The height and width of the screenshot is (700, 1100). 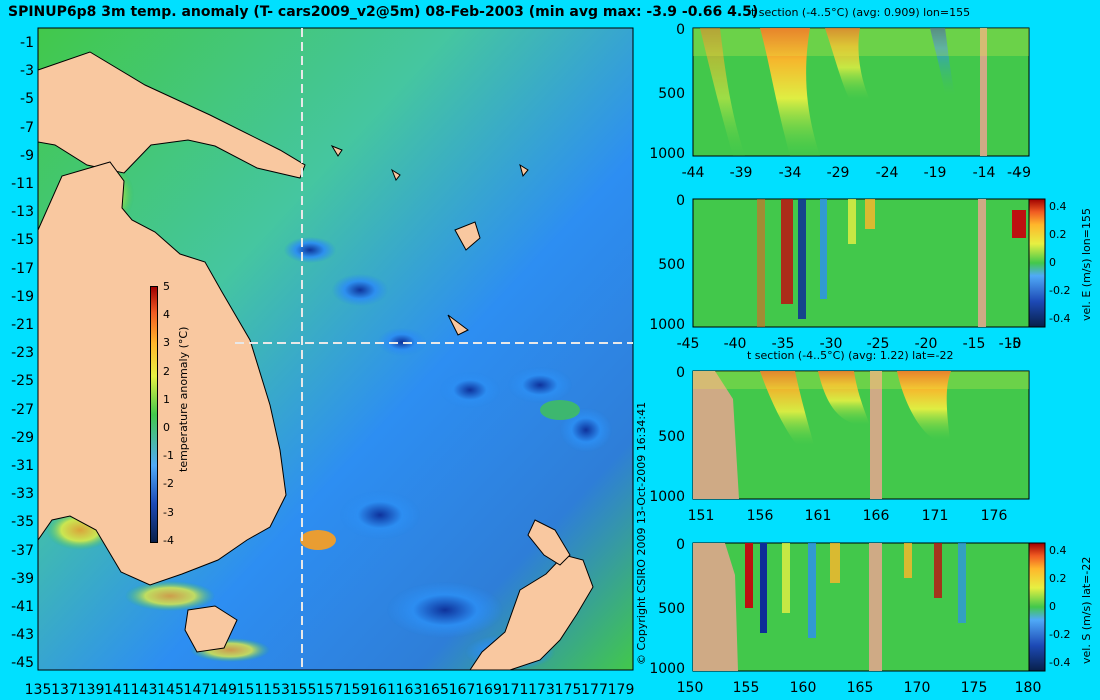 What do you see at coordinates (878, 344) in the screenshot?
I see `panel-x-tick: -25` at bounding box center [878, 344].